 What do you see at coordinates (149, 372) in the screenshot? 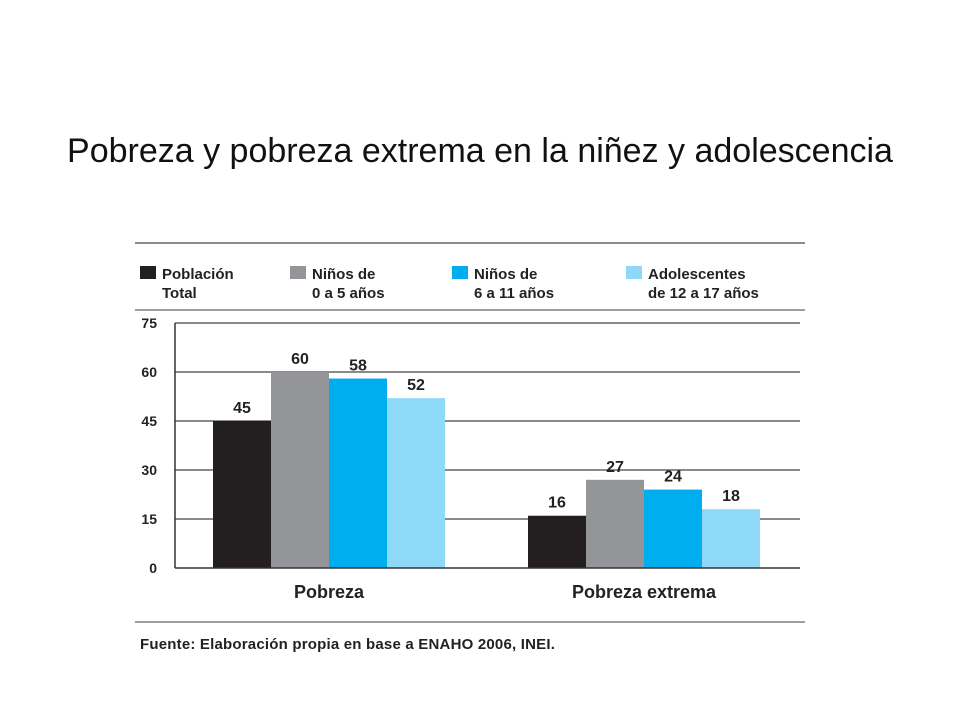
I see `y-tick-label: 60` at bounding box center [149, 372].